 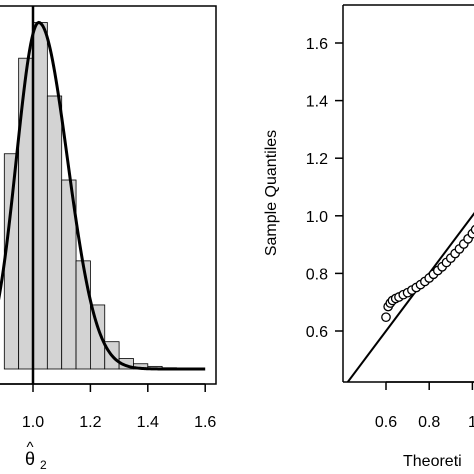 I want to click on qq-y-tick-label-2: 1.0, so click(x=317, y=217).